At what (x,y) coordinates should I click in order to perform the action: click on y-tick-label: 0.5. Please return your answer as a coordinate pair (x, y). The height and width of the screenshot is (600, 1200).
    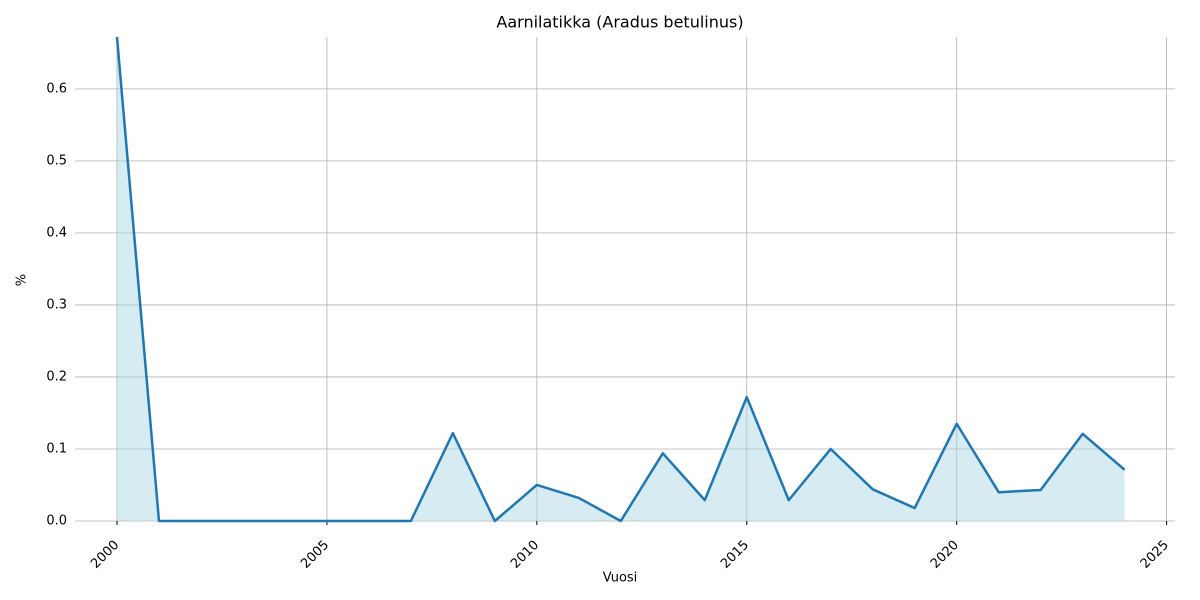
    Looking at the image, I should click on (56, 160).